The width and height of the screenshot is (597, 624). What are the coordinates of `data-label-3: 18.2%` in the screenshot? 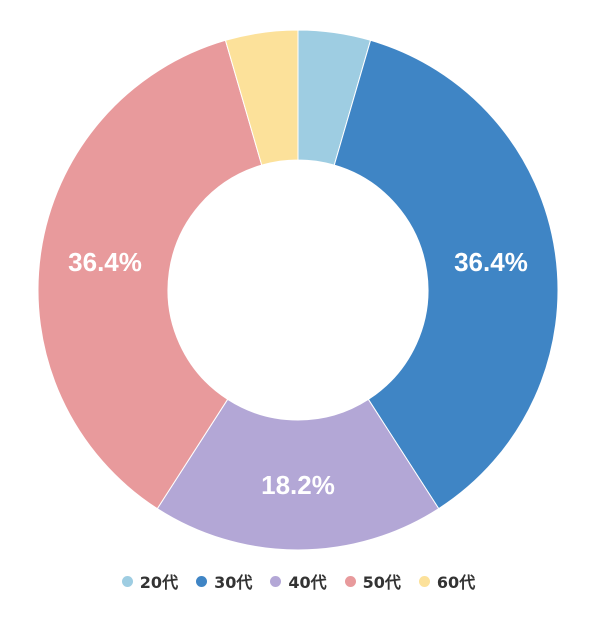 It's located at (298, 485).